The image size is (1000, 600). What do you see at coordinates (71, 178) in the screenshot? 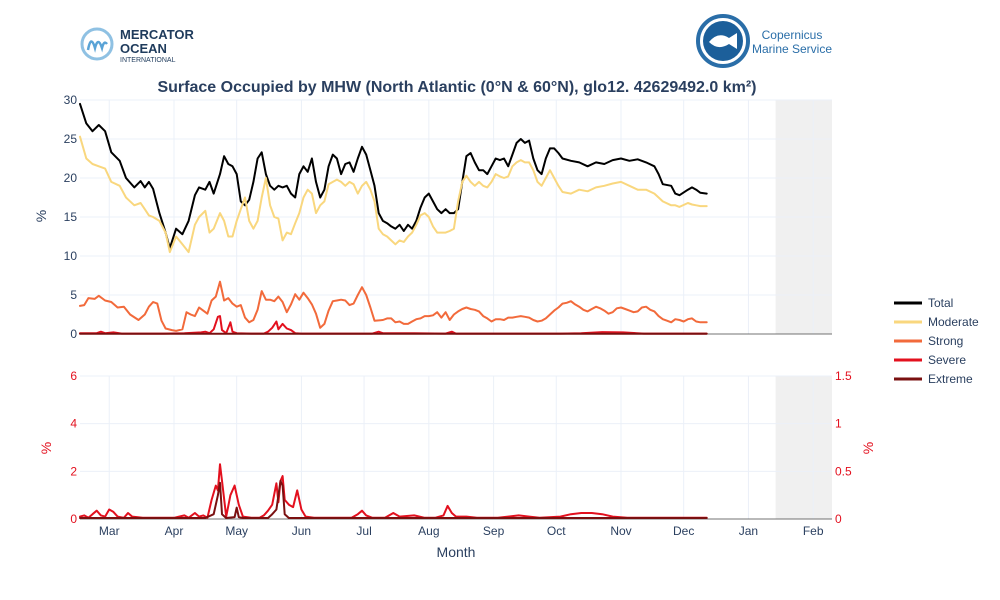
I see `top-y-tick-20: 20` at bounding box center [71, 178].